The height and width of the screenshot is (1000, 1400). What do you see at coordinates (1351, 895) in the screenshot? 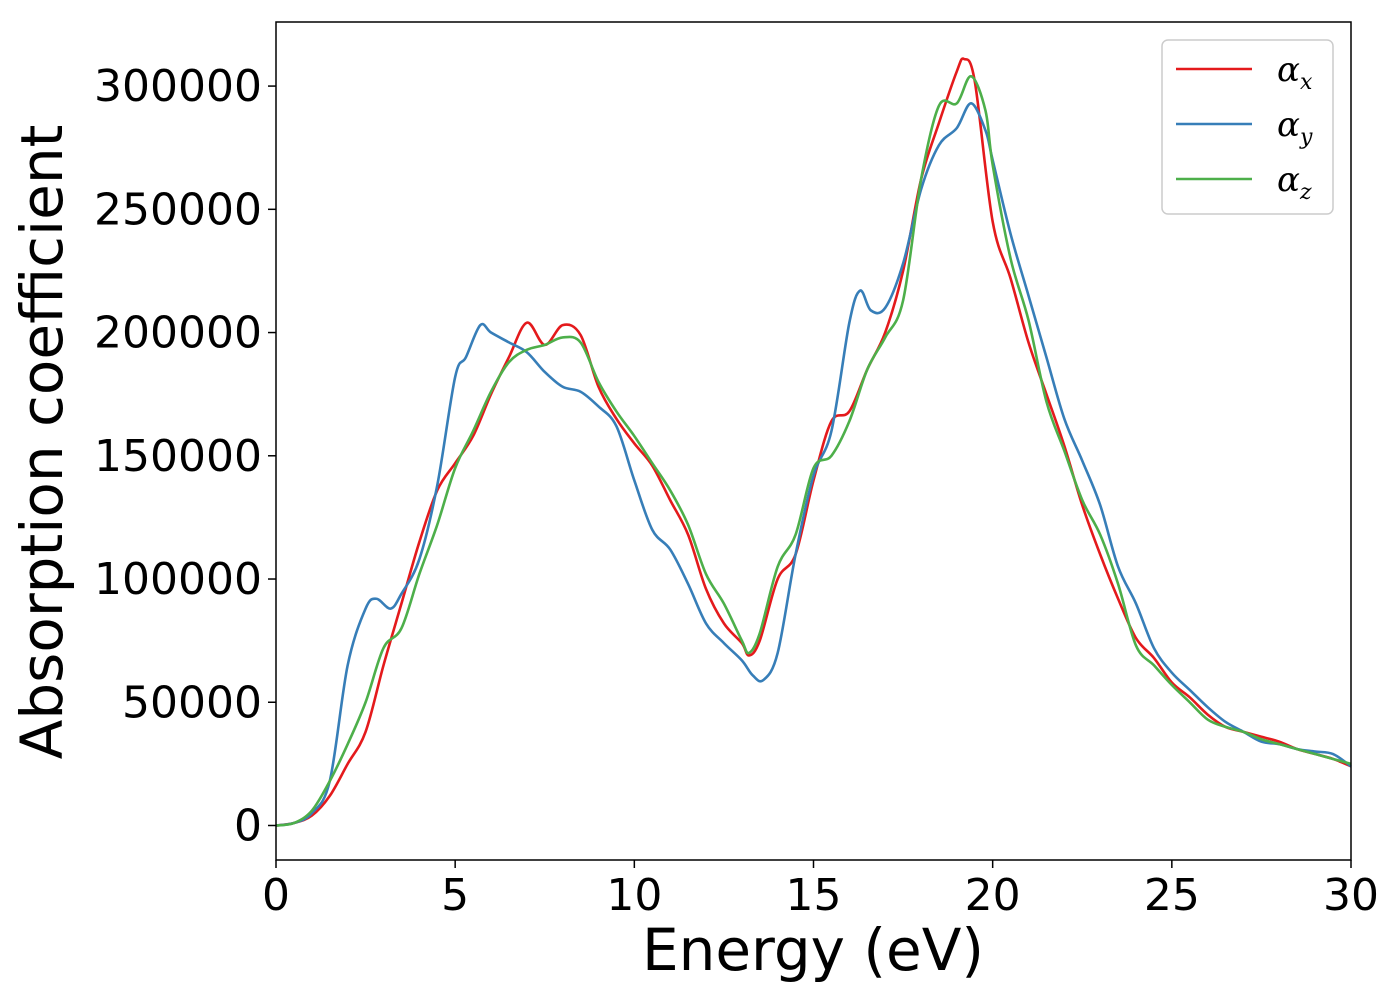
I see `x-tick-label: 30` at bounding box center [1351, 895].